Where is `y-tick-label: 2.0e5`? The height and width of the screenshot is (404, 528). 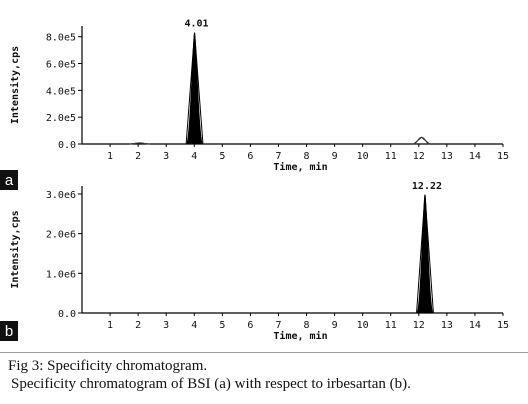
y-tick-label: 2.0e5 is located at coordinates (61, 118).